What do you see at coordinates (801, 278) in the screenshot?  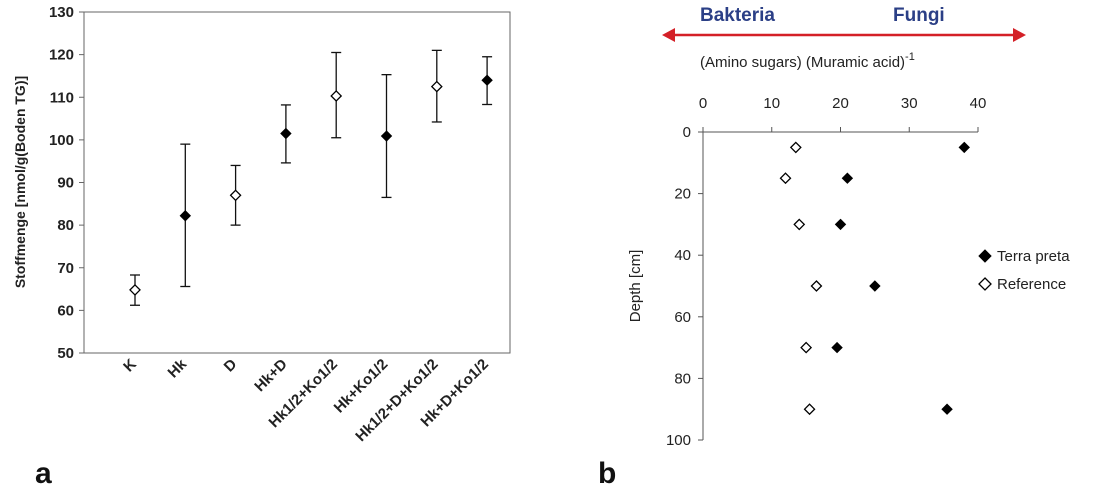 I see `series-reference` at bounding box center [801, 278].